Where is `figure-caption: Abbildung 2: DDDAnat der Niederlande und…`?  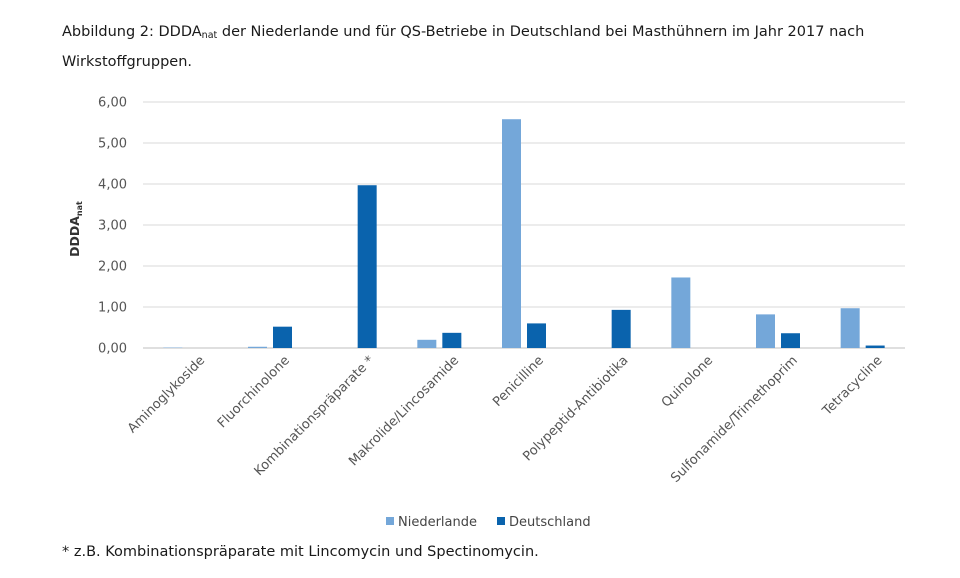
figure-caption: Abbildung 2: DDDAnat der Niederlande und… is located at coordinates (492, 47).